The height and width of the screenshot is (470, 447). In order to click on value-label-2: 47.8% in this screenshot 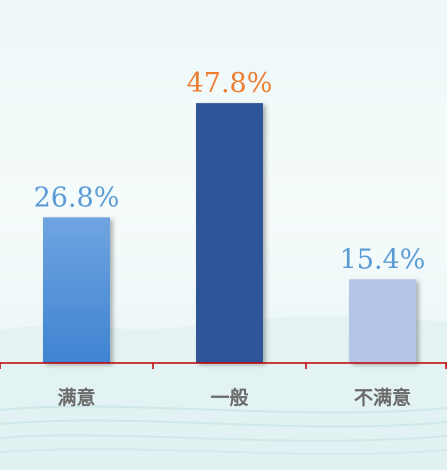, I will do `click(230, 83)`.